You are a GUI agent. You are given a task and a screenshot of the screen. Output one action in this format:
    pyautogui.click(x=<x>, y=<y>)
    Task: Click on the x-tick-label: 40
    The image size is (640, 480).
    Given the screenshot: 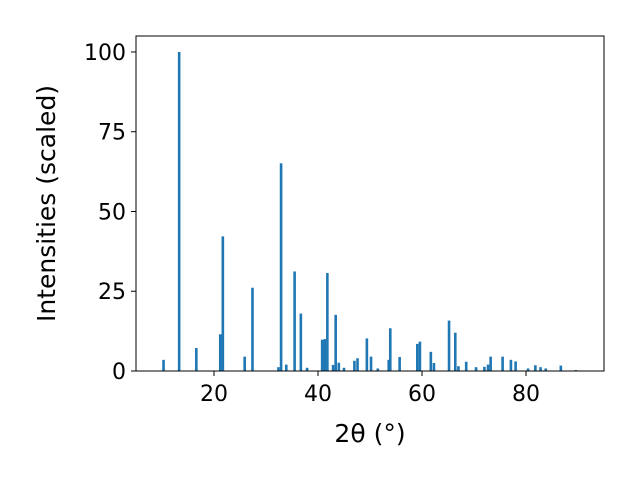 What is the action you would take?
    pyautogui.click(x=318, y=394)
    